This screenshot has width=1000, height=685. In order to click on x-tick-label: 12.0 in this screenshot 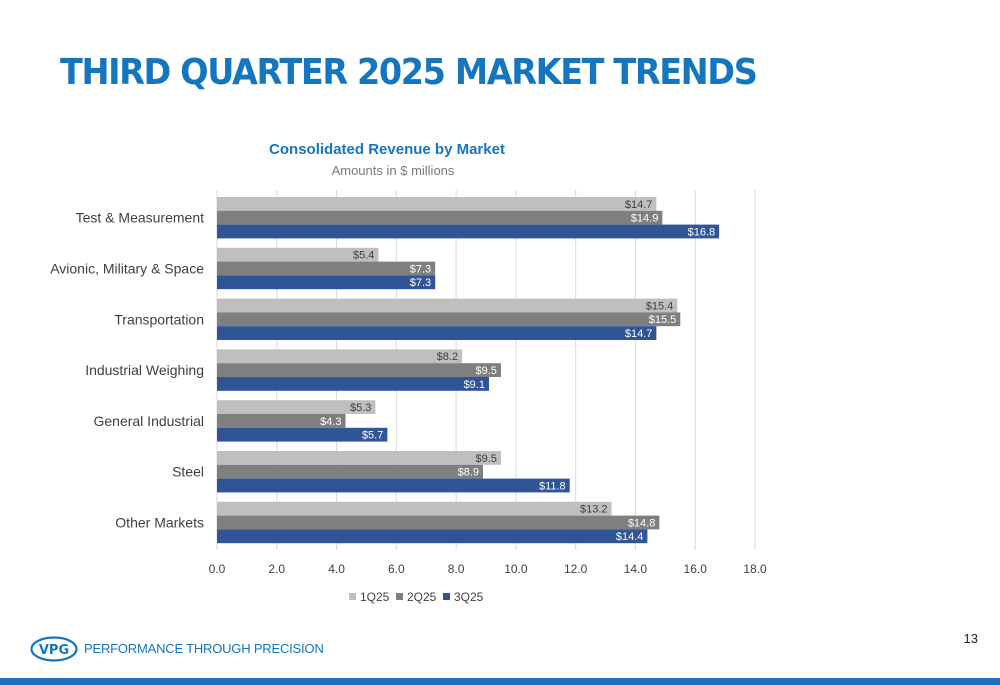, I will do `click(576, 569)`.